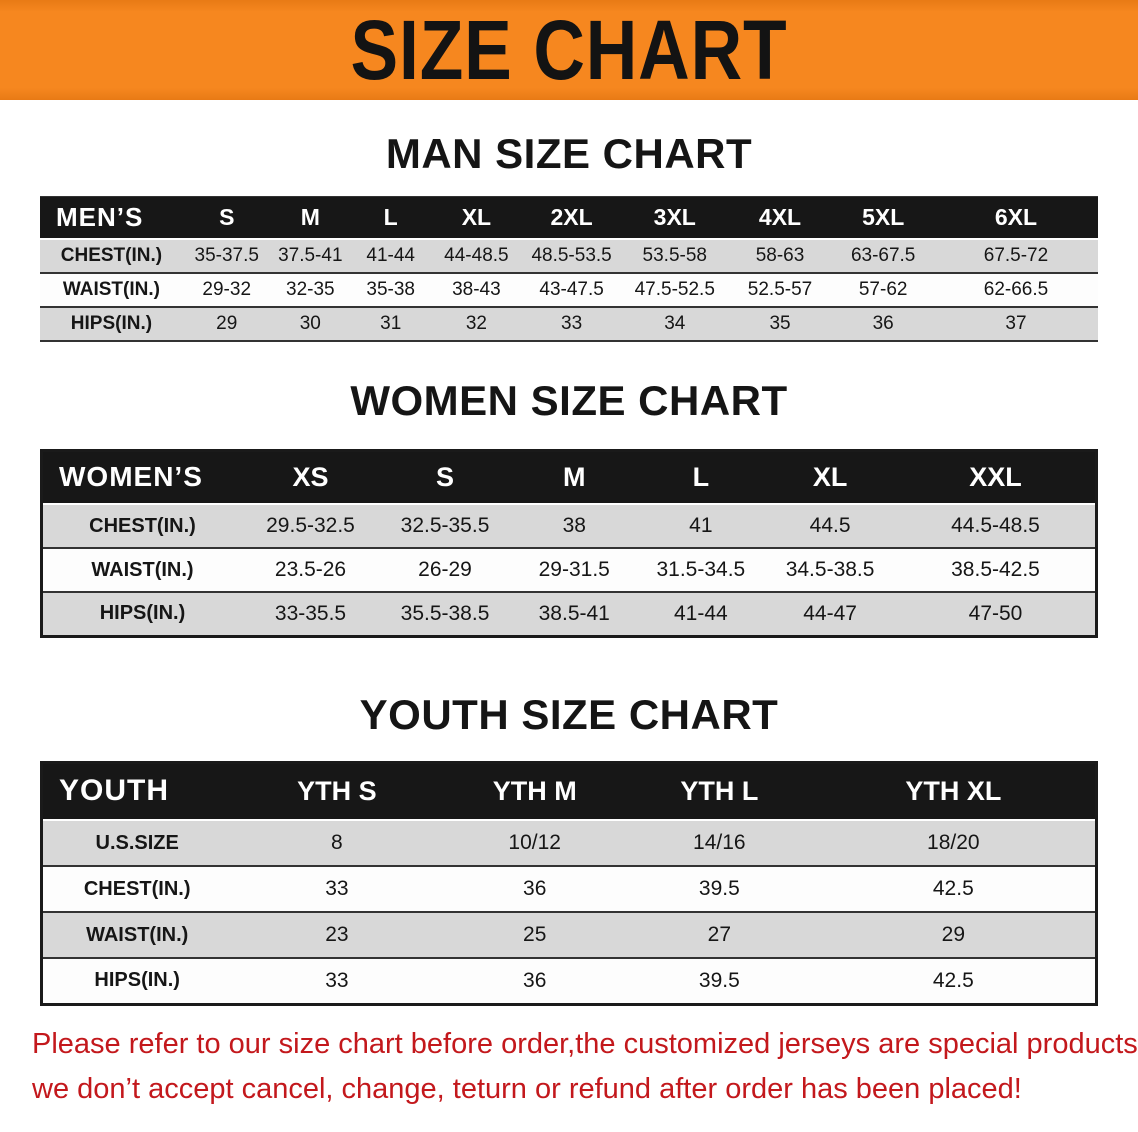  Describe the element at coordinates (674, 255) in the screenshot. I see `measurement-value: 53.5-58` at that location.